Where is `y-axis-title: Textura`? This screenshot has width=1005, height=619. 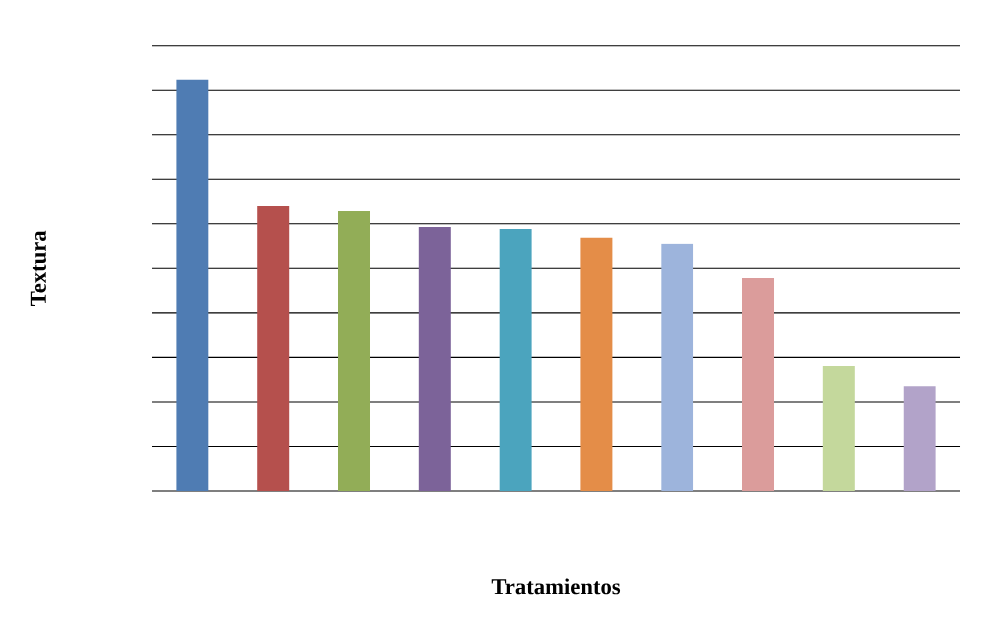
y-axis-title: Textura is located at coordinates (38, 268).